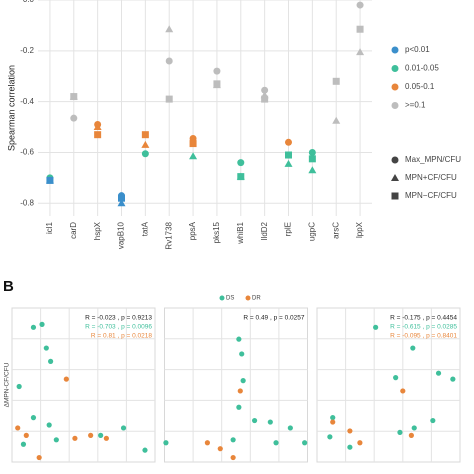 The image size is (474, 474). I want to click on x-tick-label: hspX, so click(97, 230).